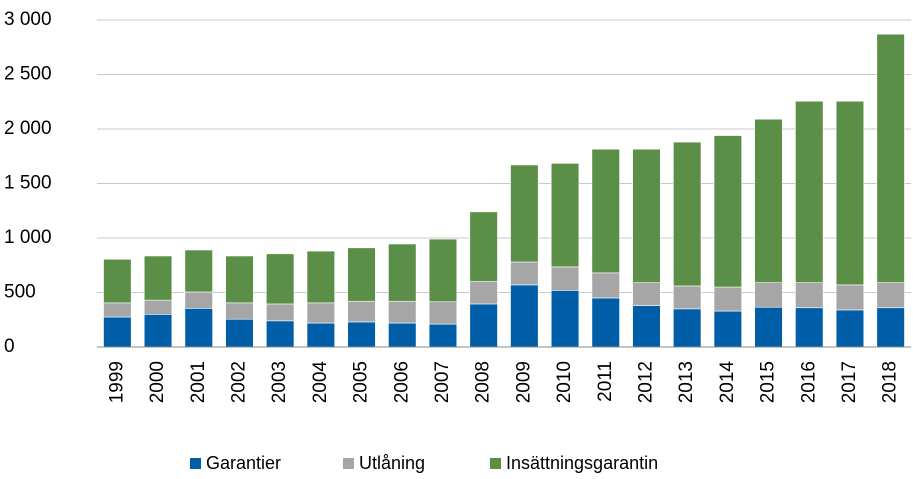 This screenshot has height=479, width=913. I want to click on x-tick-label: 2007, so click(442, 382).